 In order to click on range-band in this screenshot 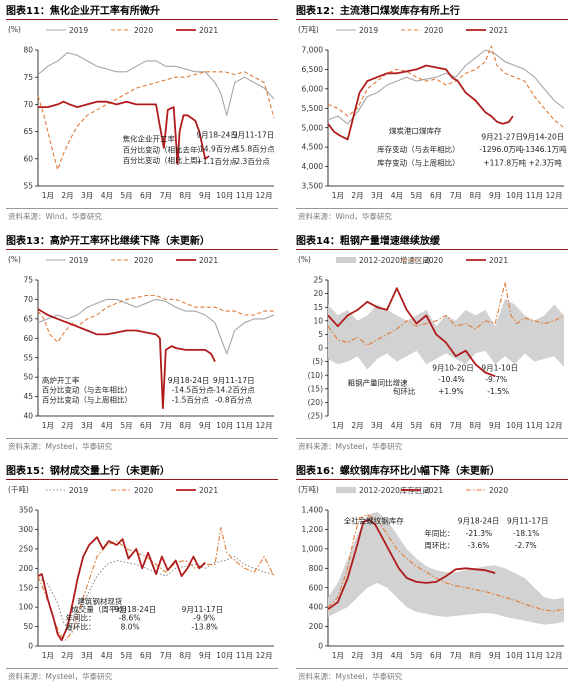, I will do `click(446, 568)`.